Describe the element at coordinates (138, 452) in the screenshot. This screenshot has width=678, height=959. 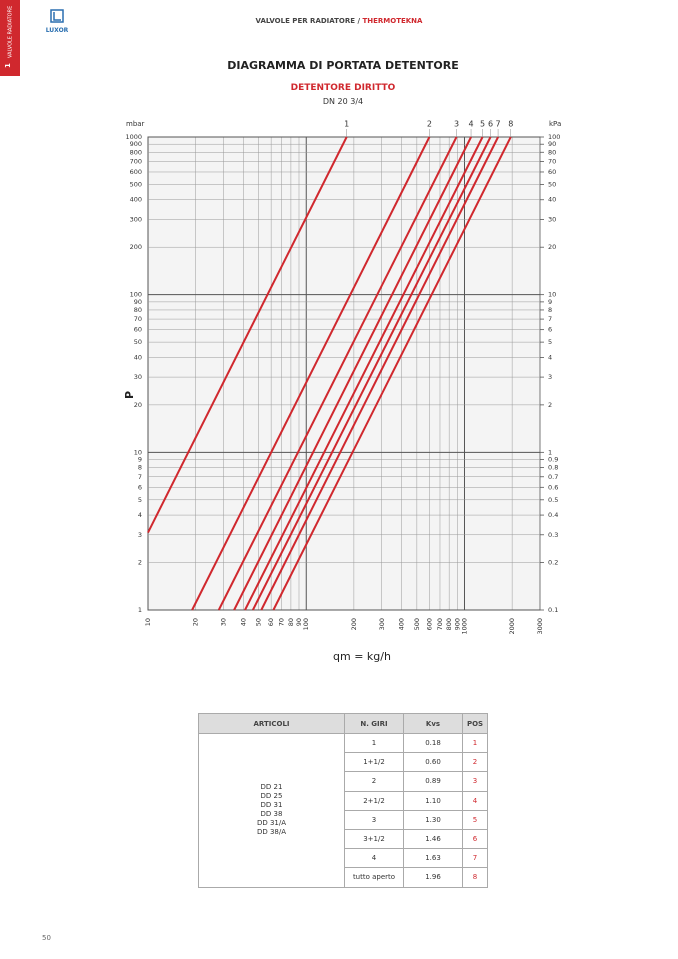
I see `y-tick-label: 10` at that location.